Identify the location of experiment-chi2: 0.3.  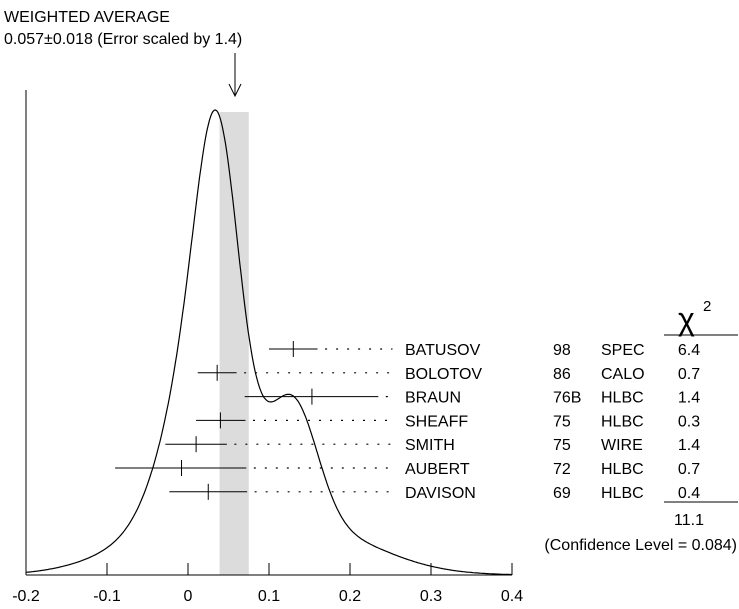
(689, 421).